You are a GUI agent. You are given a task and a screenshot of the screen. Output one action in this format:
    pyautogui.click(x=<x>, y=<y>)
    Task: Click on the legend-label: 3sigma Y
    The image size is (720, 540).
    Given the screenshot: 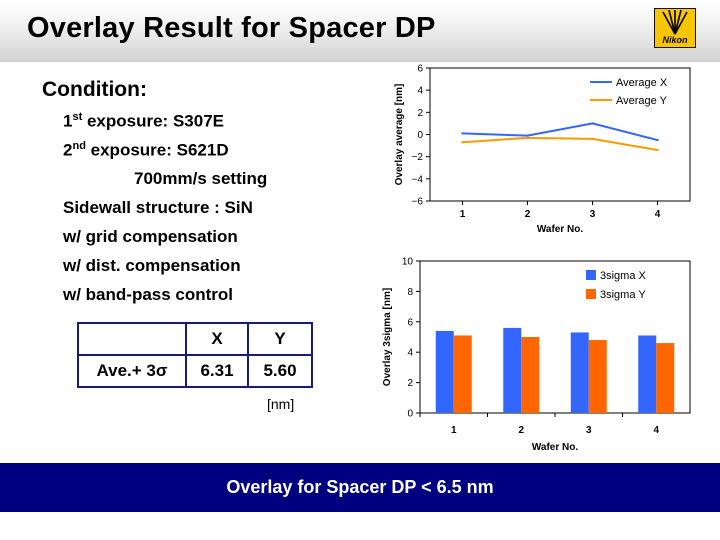 What is the action you would take?
    pyautogui.click(x=623, y=295)
    